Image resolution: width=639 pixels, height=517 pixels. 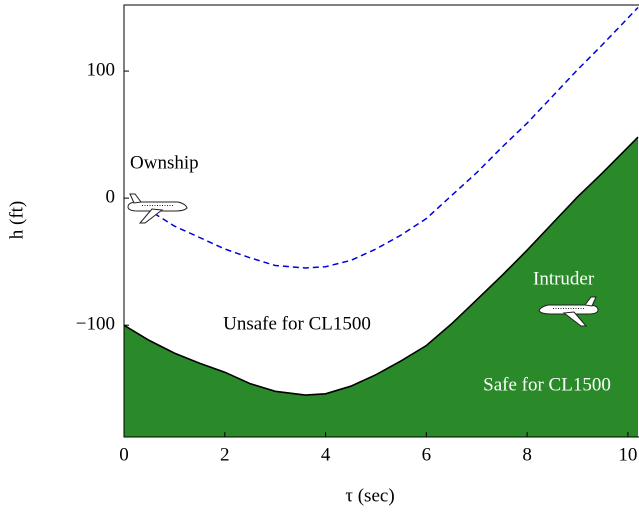 I want to click on y-tick-label: 100, so click(x=101, y=69).